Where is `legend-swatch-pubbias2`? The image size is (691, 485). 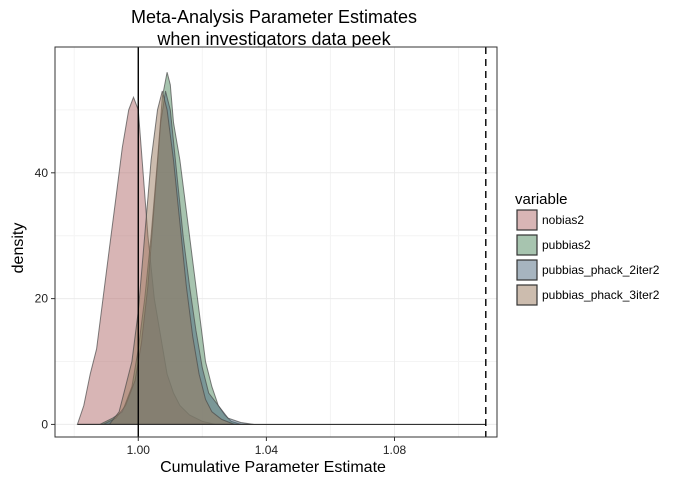 legend-swatch-pubbias2 is located at coordinates (527, 245).